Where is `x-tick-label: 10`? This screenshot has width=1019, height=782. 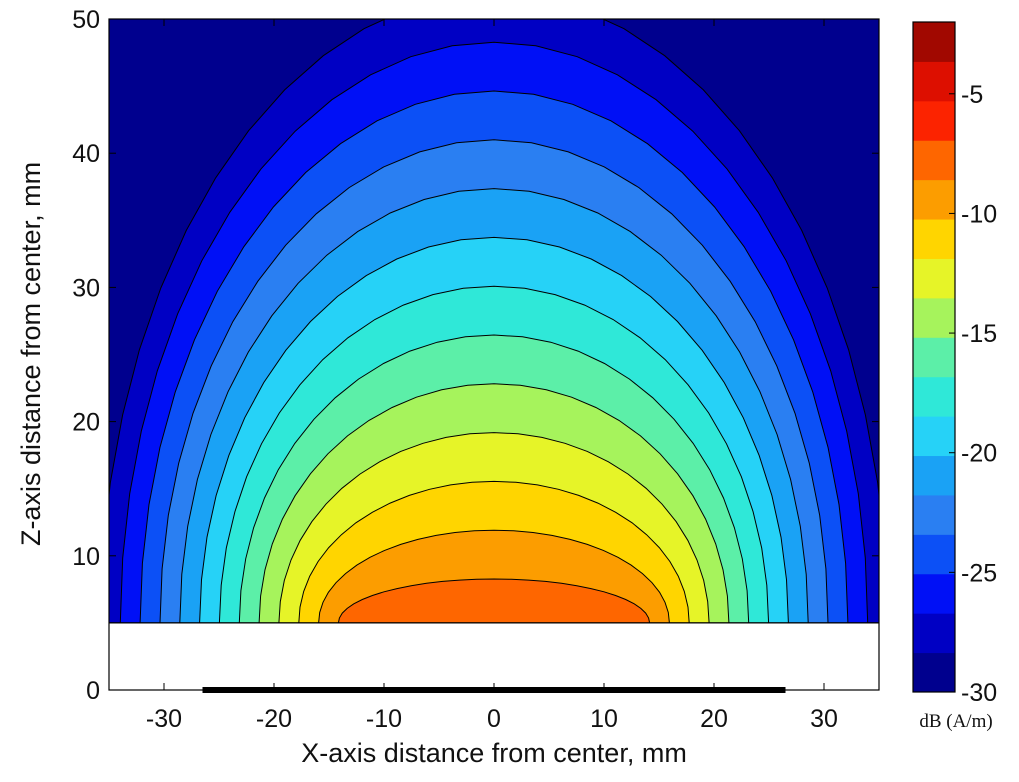
x-tick-label: 10 is located at coordinates (604, 719).